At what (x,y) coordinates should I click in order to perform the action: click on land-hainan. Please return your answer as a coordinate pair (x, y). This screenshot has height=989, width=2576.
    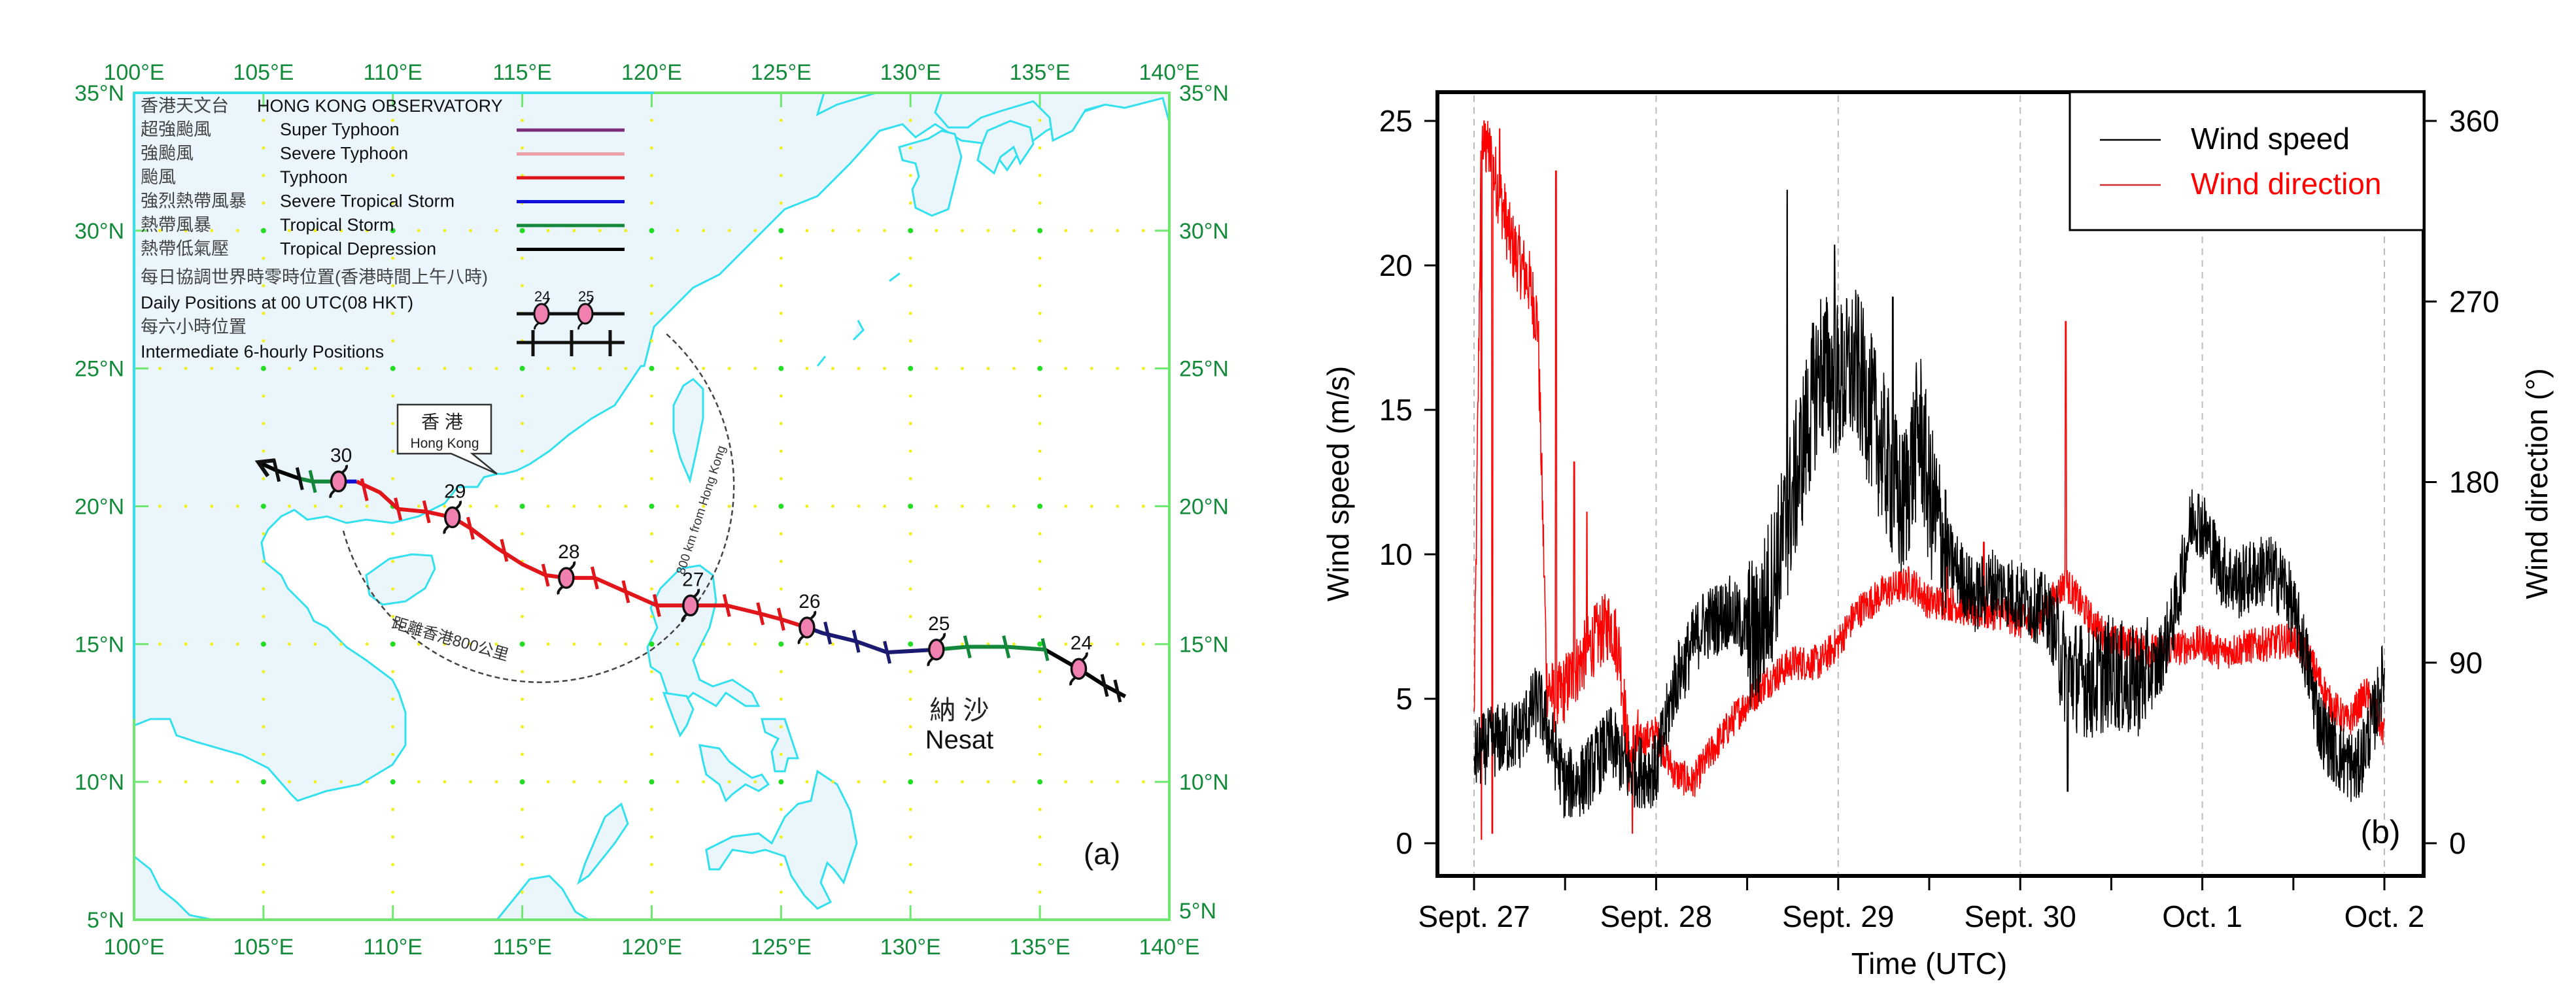
    Looking at the image, I should click on (401, 579).